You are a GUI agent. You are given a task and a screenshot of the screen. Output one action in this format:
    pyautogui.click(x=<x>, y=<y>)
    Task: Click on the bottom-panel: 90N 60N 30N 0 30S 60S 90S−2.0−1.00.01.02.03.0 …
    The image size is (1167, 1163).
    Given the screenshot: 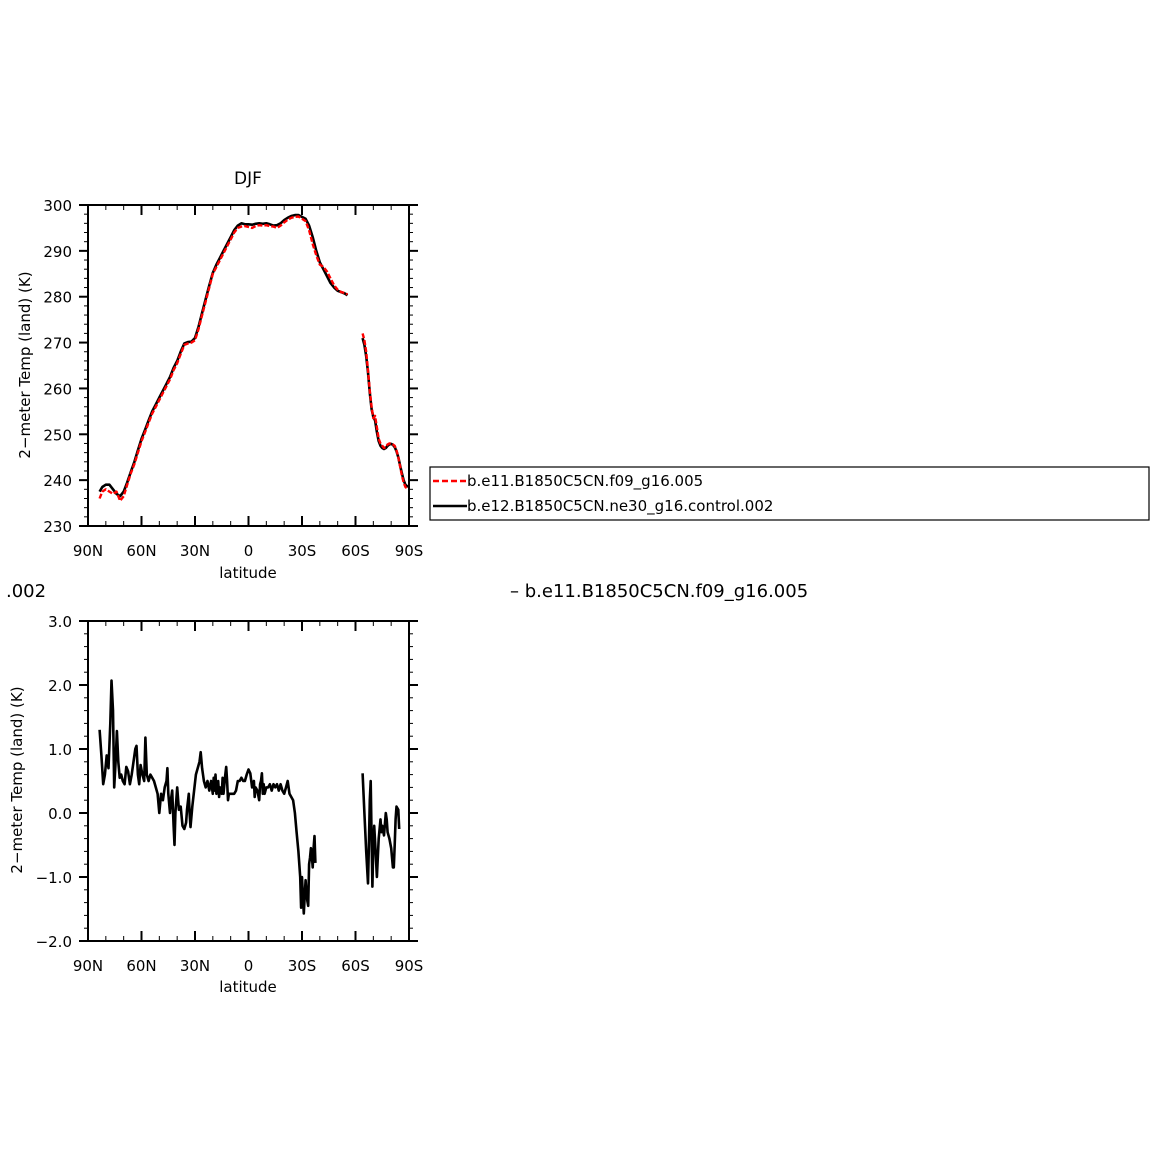 What is the action you would take?
    pyautogui.click(x=215, y=804)
    